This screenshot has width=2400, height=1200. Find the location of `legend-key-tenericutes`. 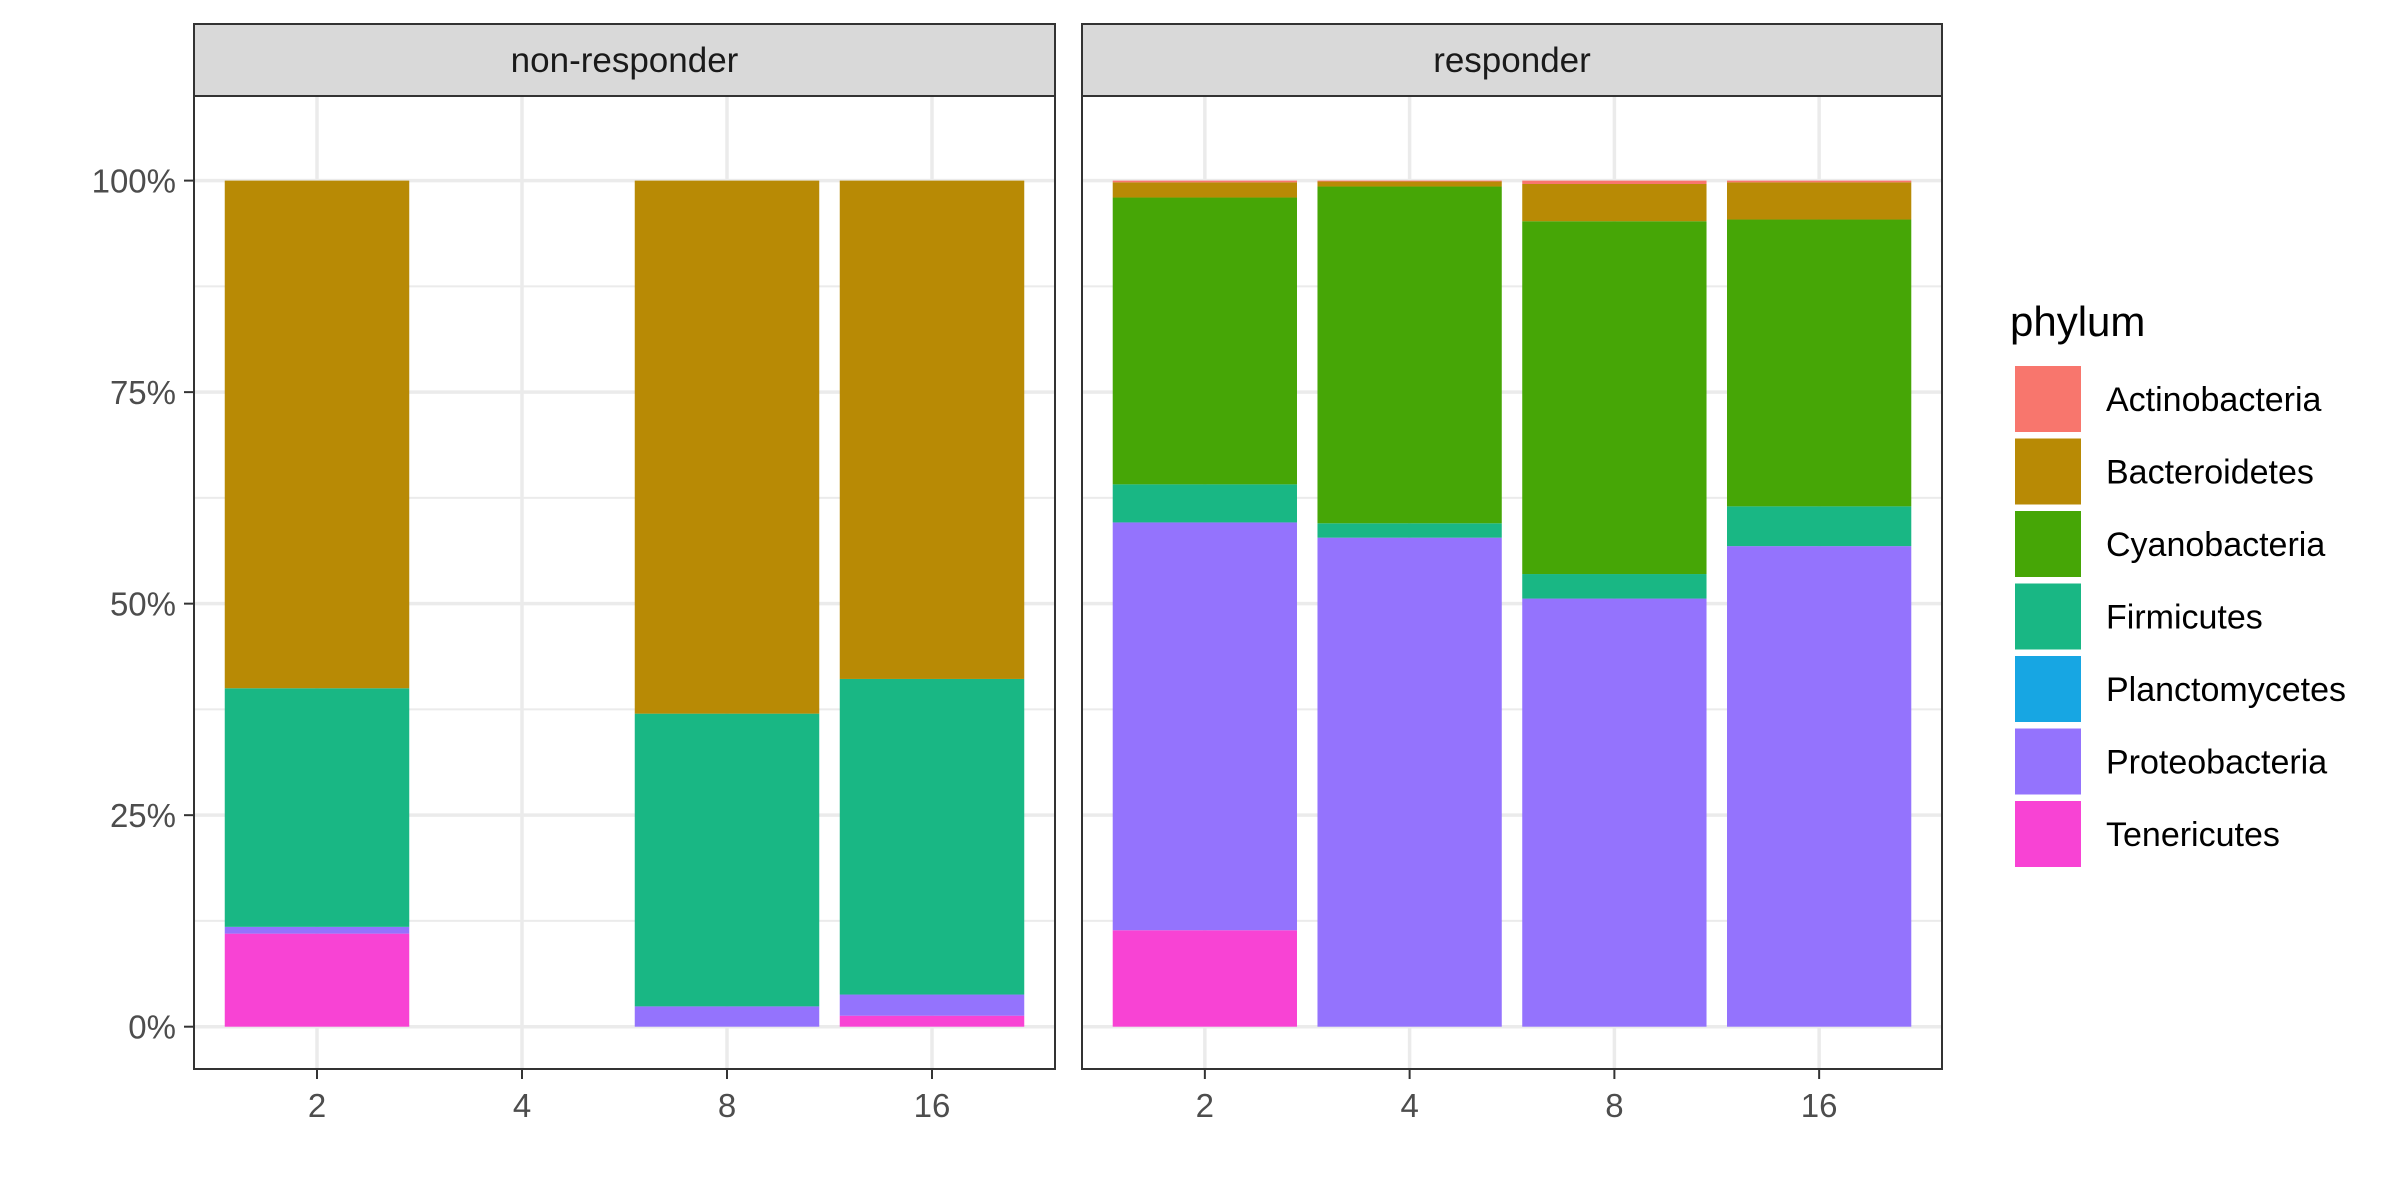

legend-key-tenericutes is located at coordinates (2048, 834).